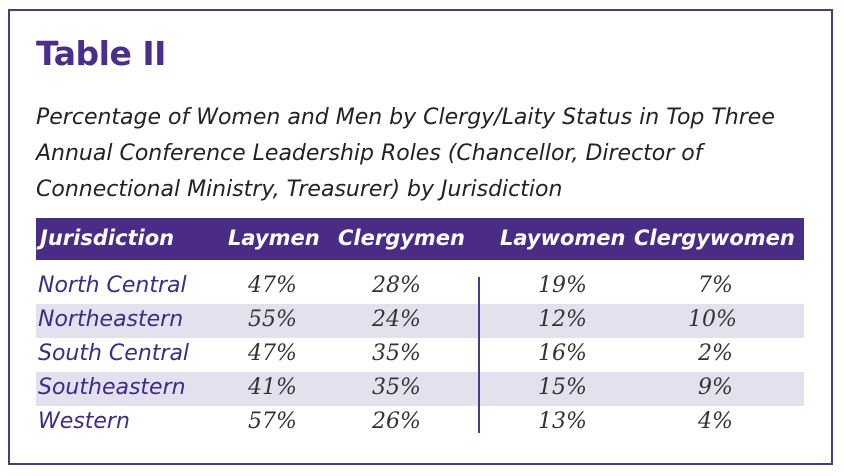  I want to click on cell-laywomen: 19%, so click(562, 285).